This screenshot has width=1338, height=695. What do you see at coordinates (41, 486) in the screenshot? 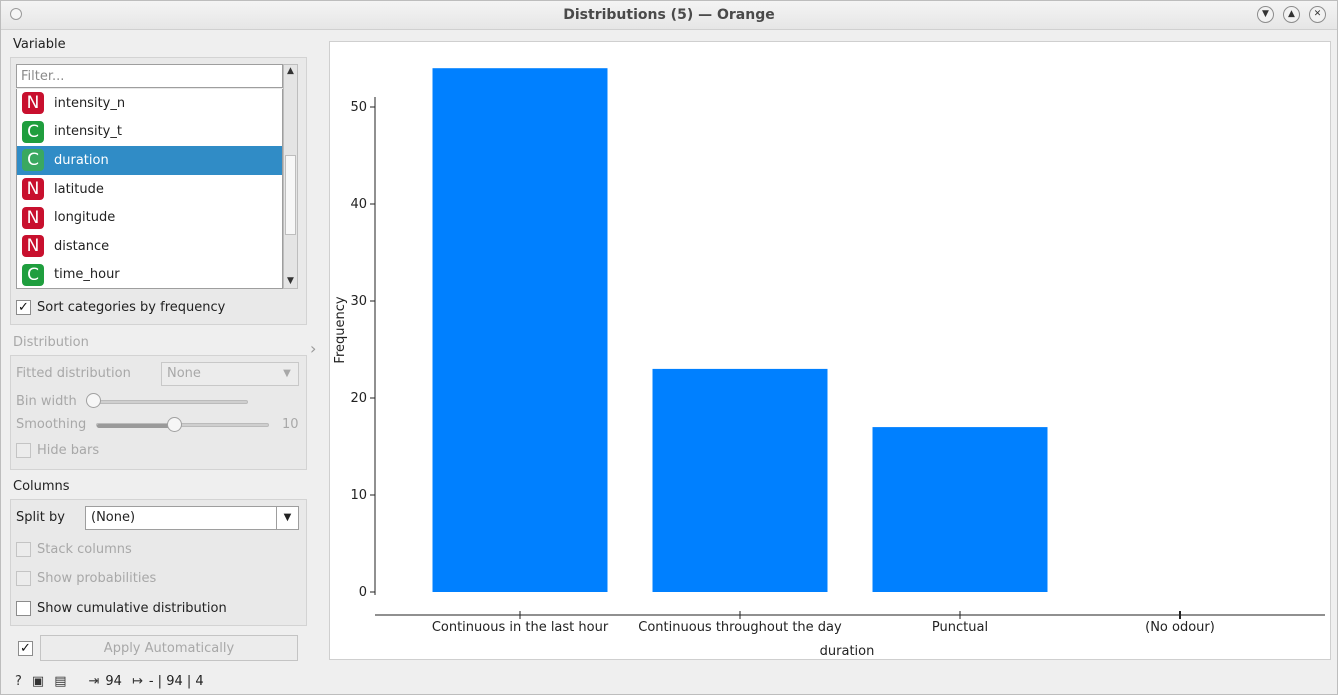
I see `columns-section-label: Columns` at bounding box center [41, 486].